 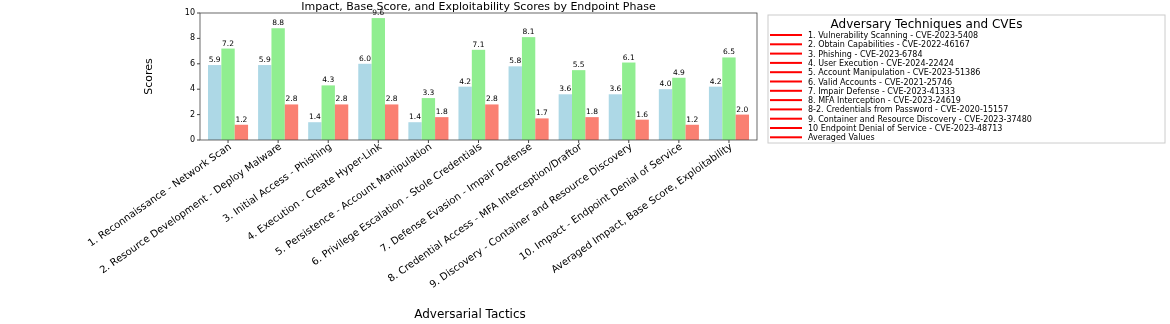 What do you see at coordinates (881, 63) in the screenshot?
I see `text: 4. User Execution - CVE-2024-22424` at bounding box center [881, 63].